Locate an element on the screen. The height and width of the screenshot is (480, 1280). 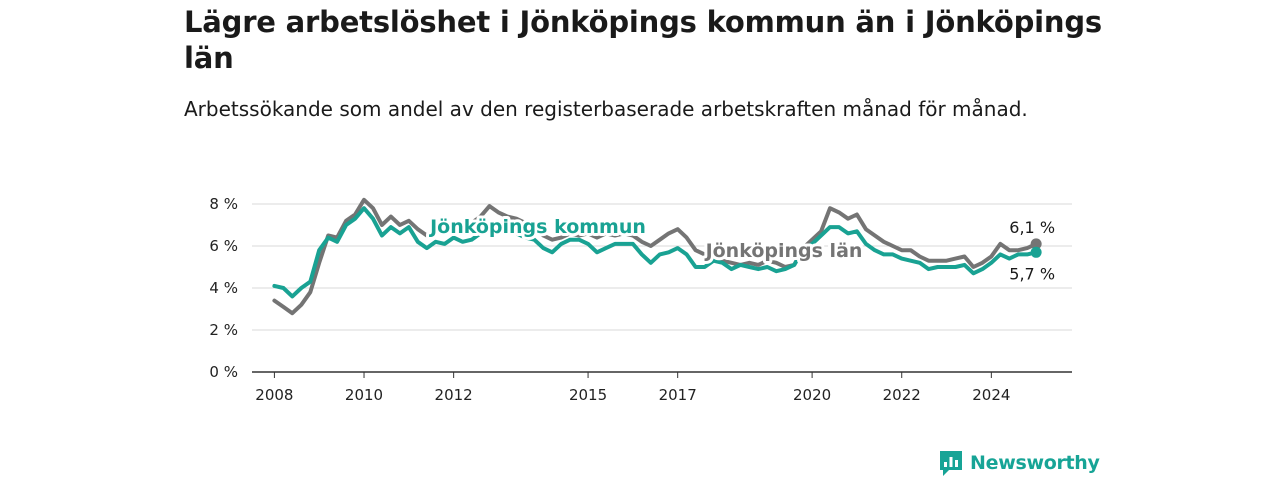
series-line-lan is located at coordinates (655, 256).